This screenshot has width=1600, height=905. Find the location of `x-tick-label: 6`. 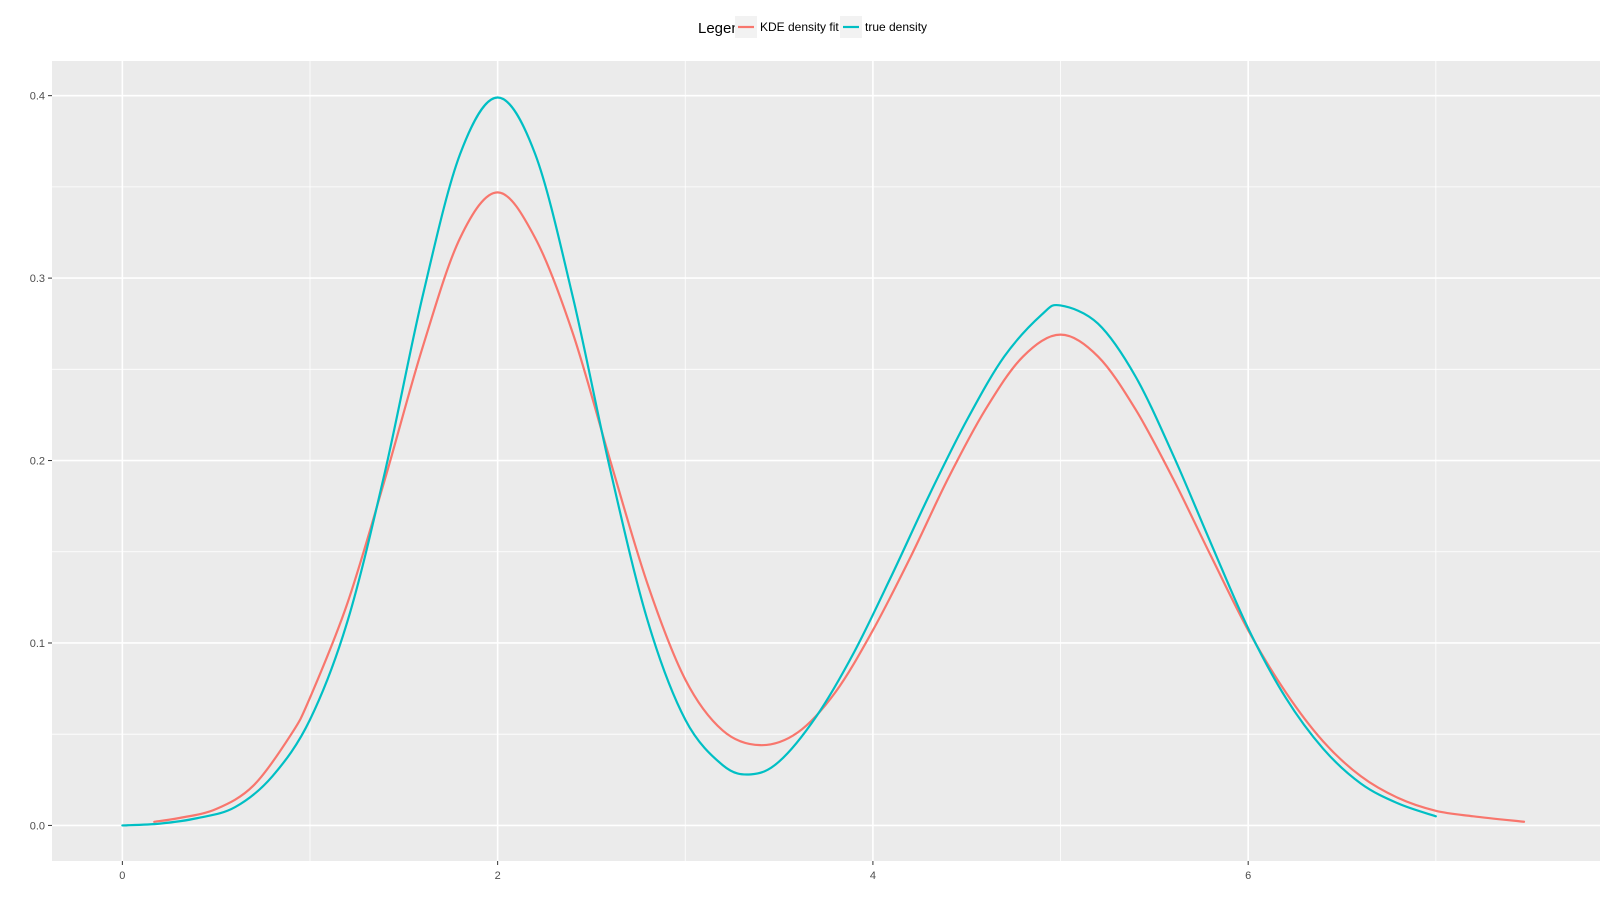

x-tick-label: 6 is located at coordinates (1248, 876).